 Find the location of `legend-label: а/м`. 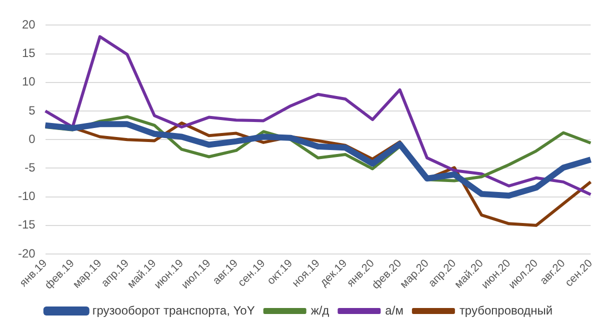

legend-label: а/м is located at coordinates (394, 310).